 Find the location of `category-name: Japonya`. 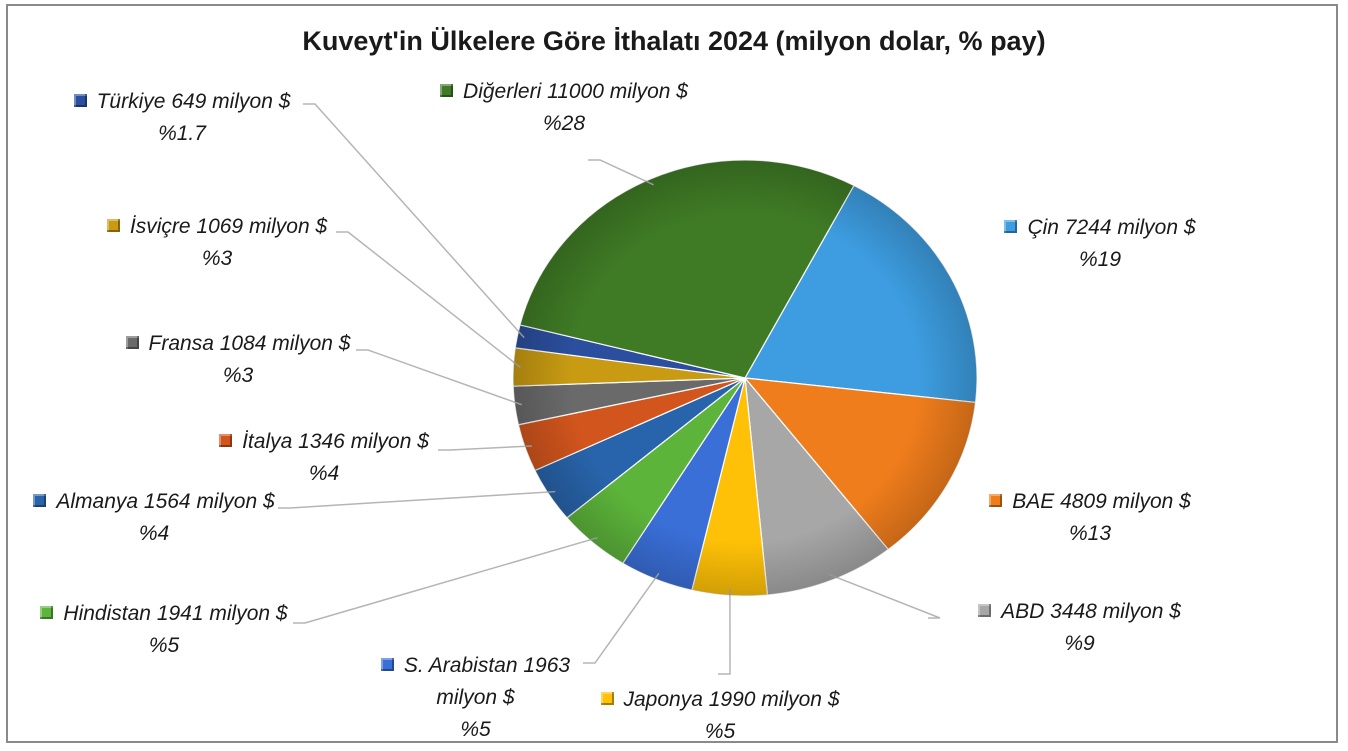

category-name: Japonya is located at coordinates (663, 699).